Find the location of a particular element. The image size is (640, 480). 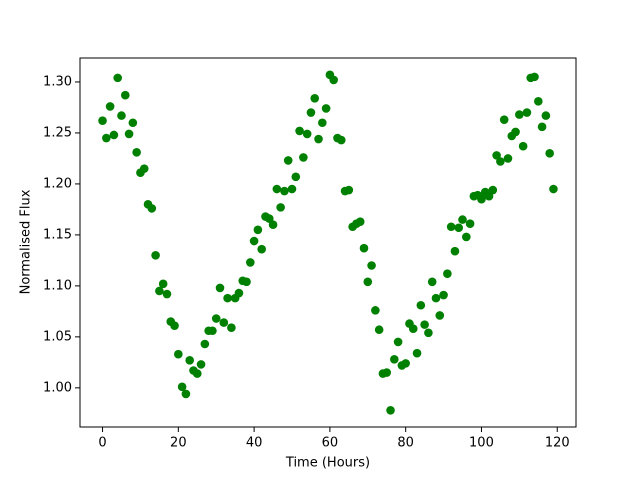

y-tick-label: 1.30 is located at coordinates (57, 81).